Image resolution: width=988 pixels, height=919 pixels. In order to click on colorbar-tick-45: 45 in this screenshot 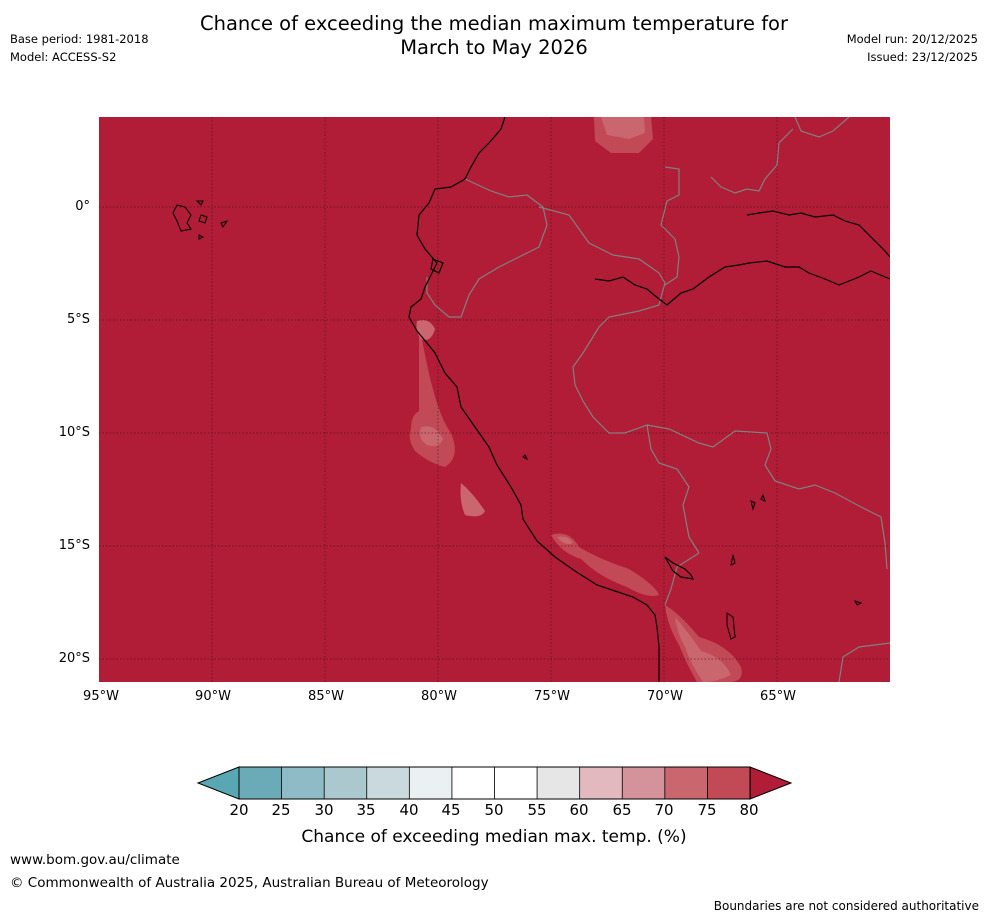, I will do `click(451, 810)`.